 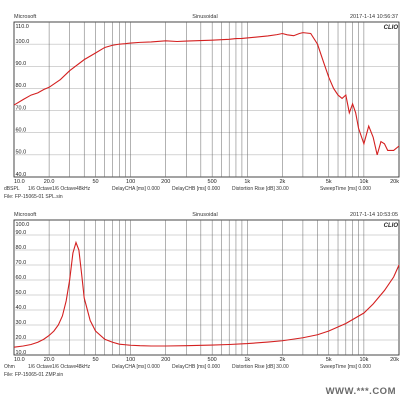 I want to click on spl-header-center: Sinusoidal, so click(x=204, y=17).